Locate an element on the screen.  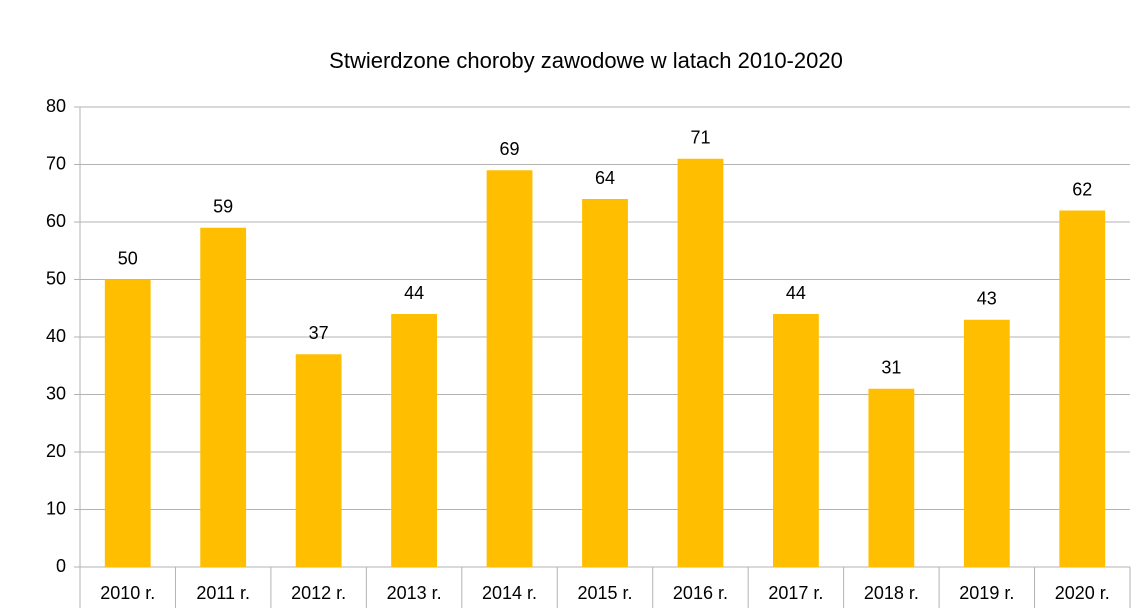
x-tick-label: 2015 r. is located at coordinates (604, 593).